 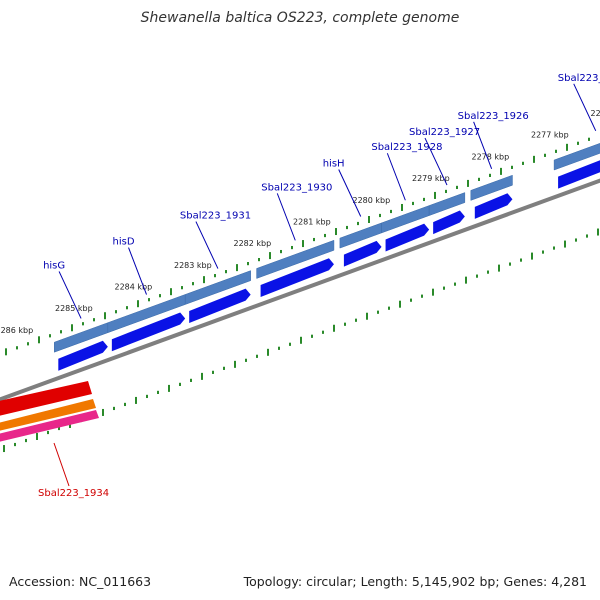 I want to click on scale-label: 2276 kbp, so click(x=595, y=113).